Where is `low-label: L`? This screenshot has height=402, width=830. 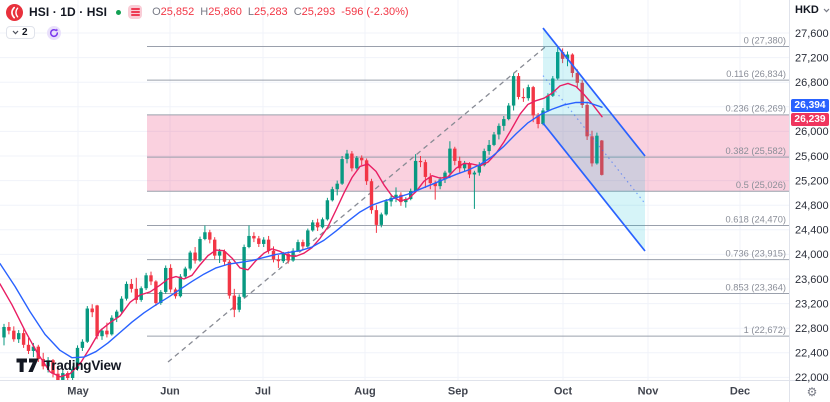 low-label: L is located at coordinates (251, 12).